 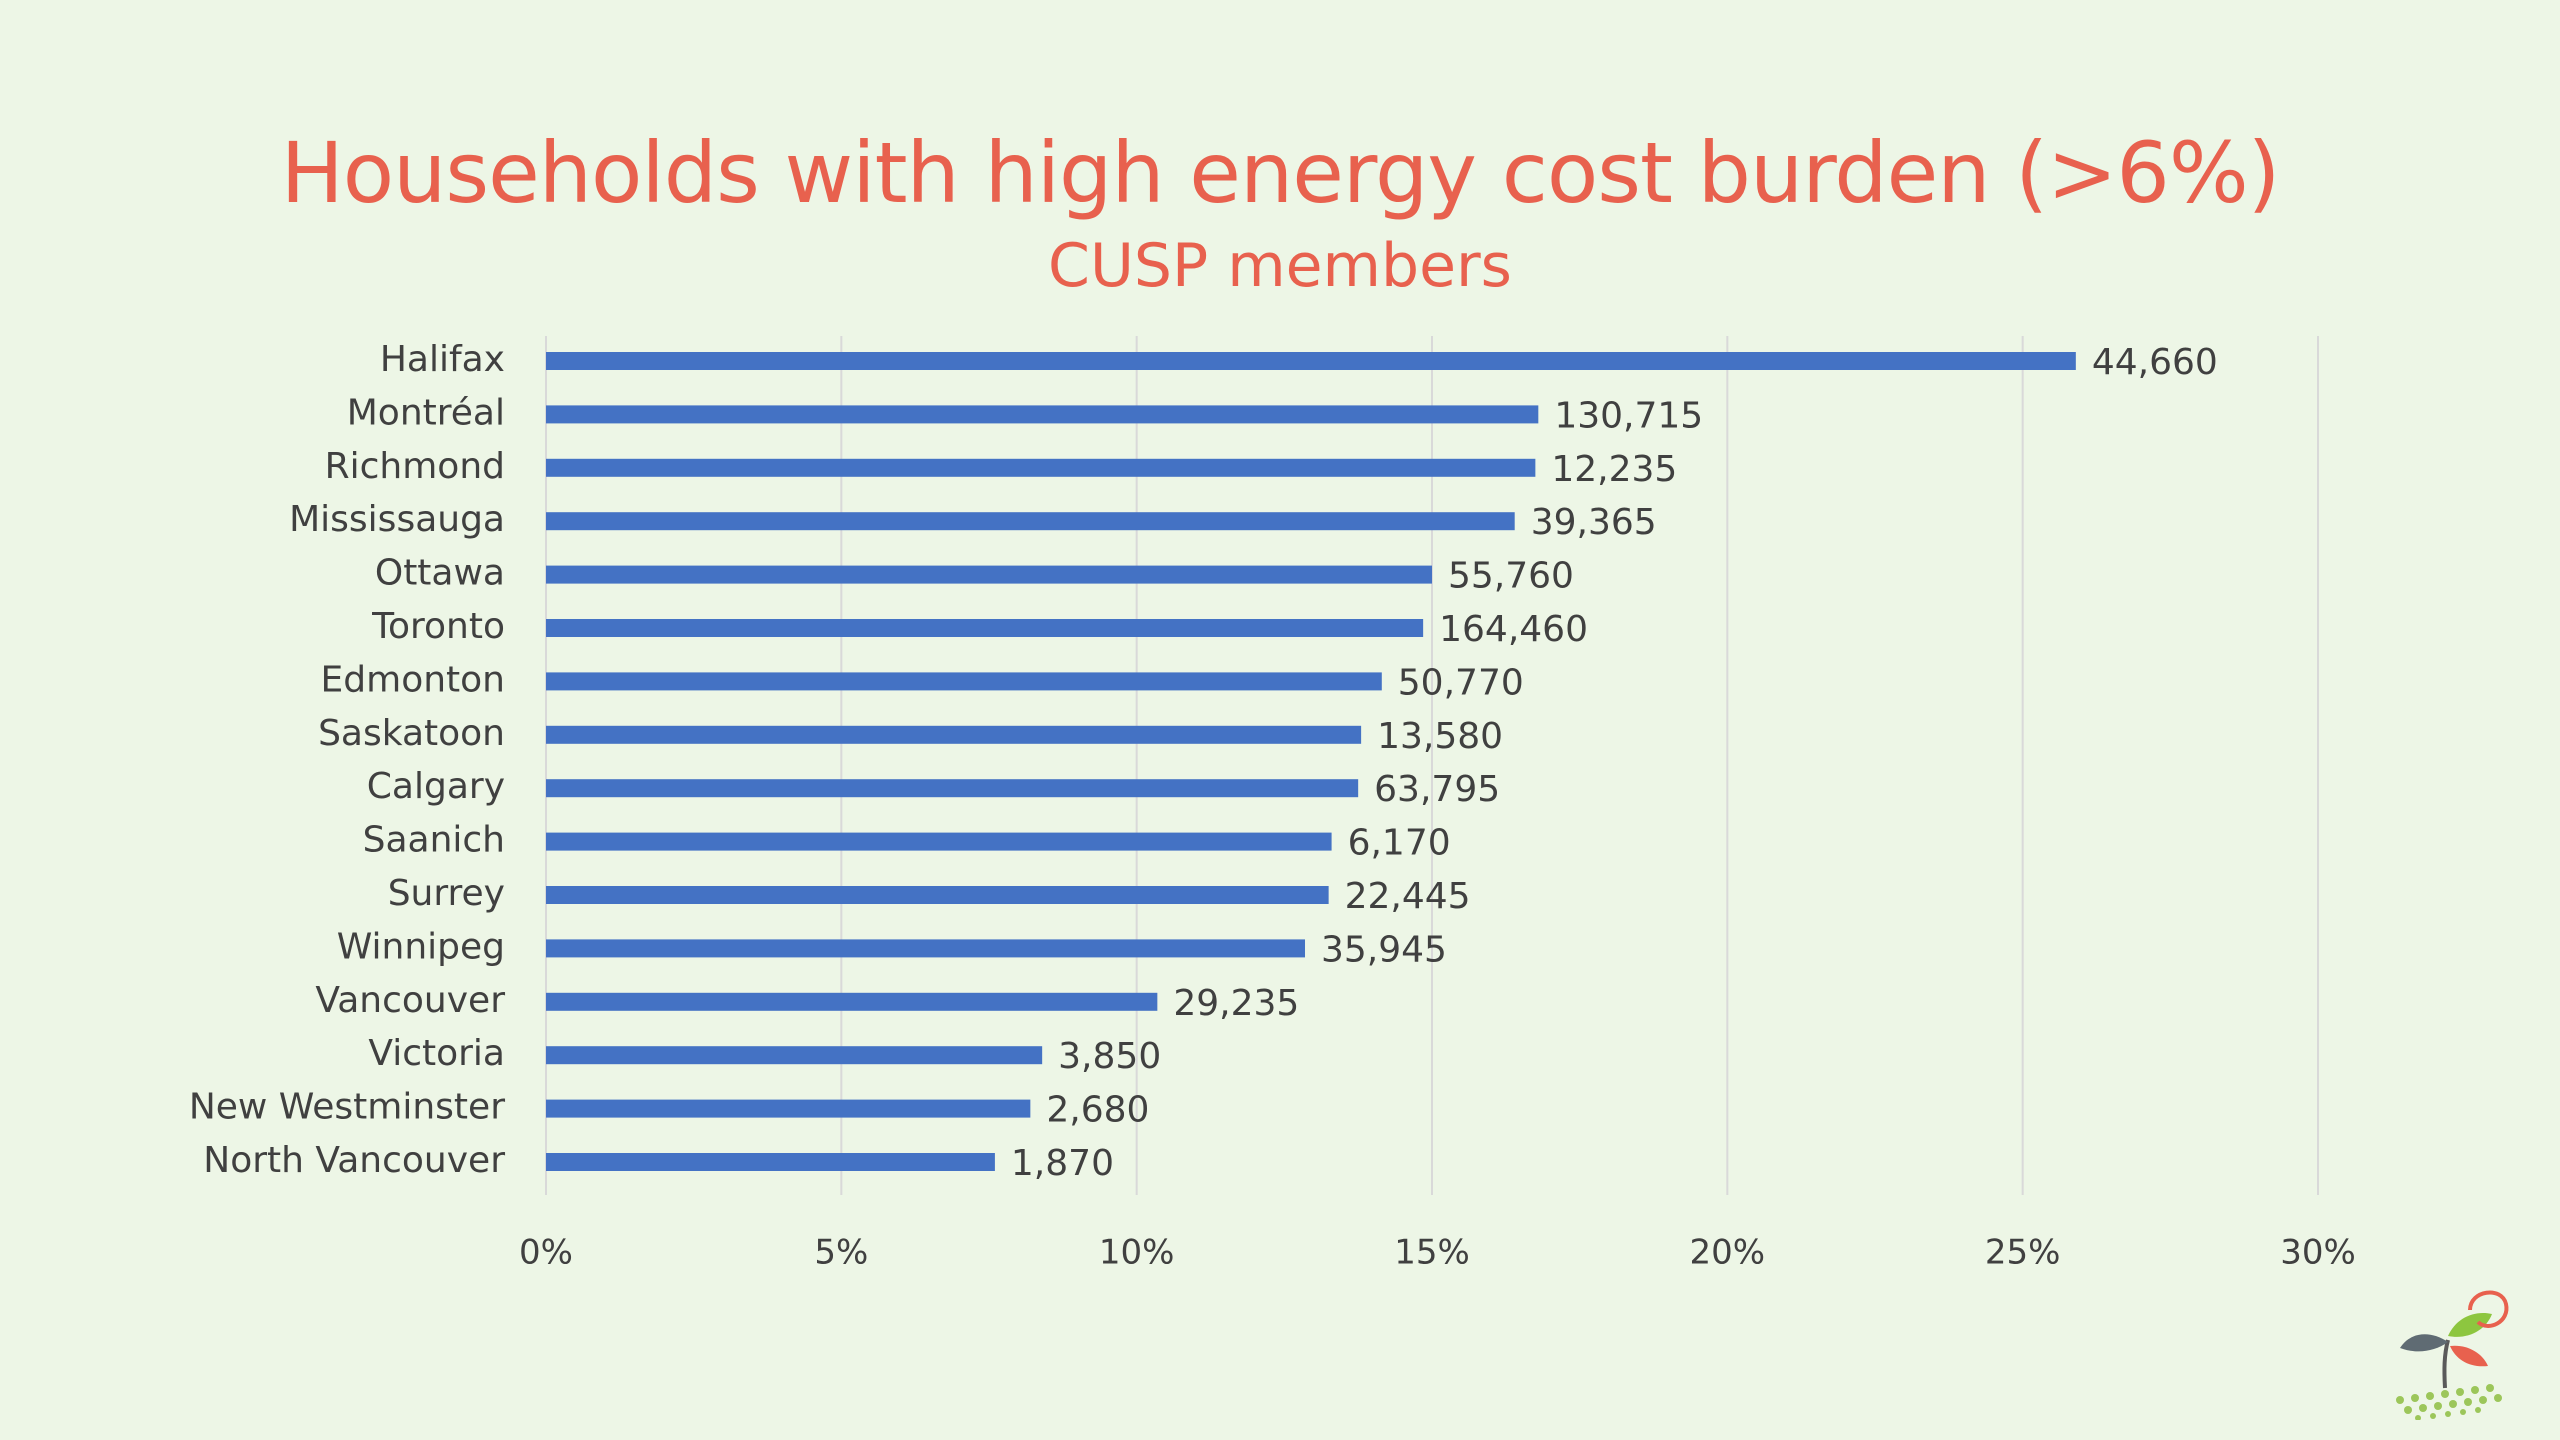 I want to click on category-label: Saanich, so click(x=434, y=840).